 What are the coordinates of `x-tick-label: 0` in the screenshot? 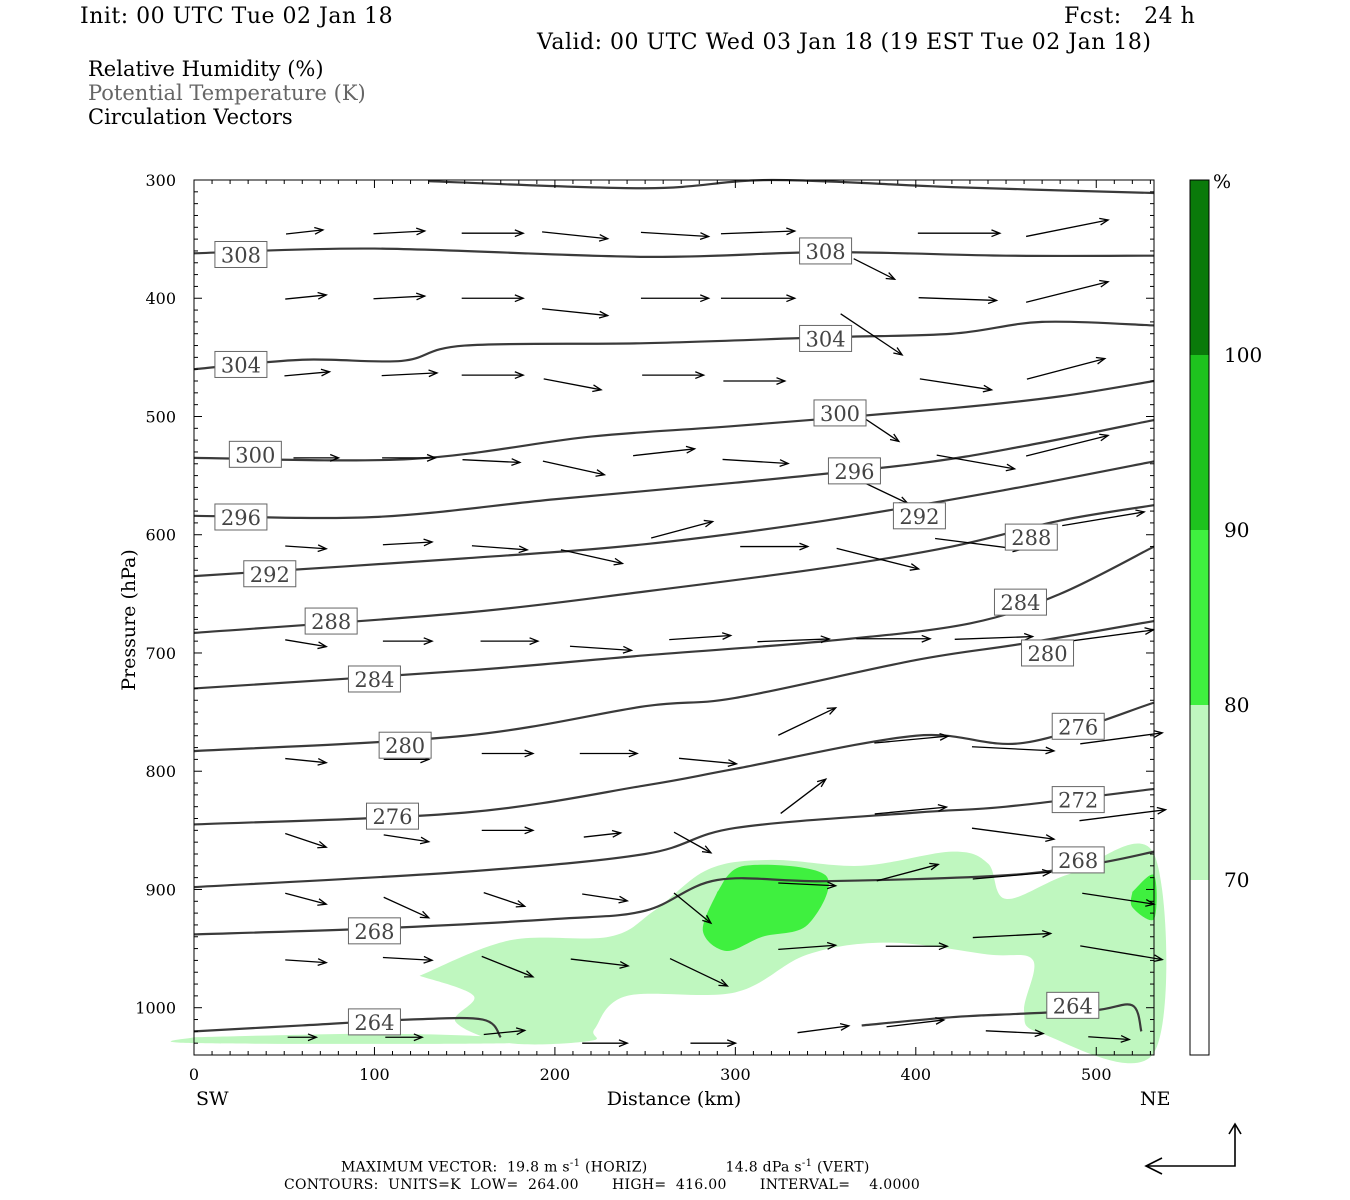 It's located at (194, 1074).